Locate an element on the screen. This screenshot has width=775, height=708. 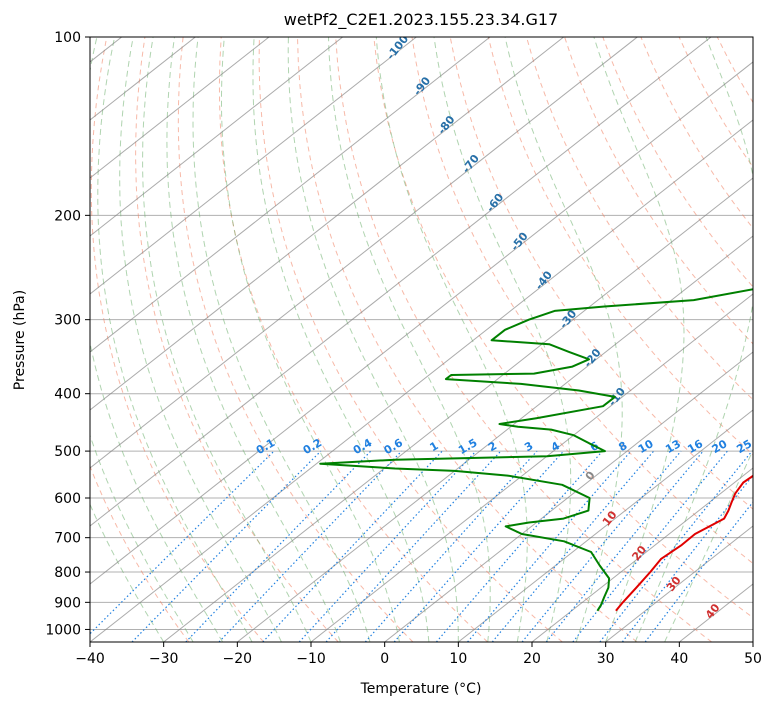
y-axis-tick-label: 100 is located at coordinates (67, 38).